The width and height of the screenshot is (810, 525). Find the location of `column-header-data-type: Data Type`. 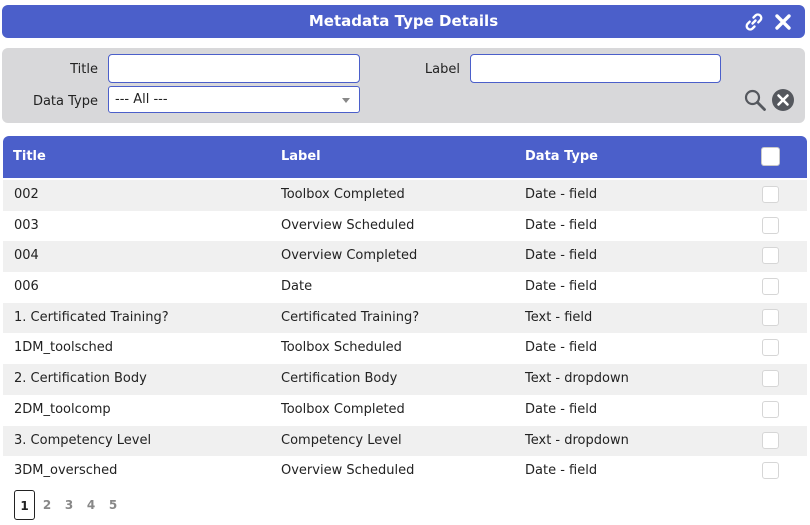

column-header-data-type: Data Type is located at coordinates (561, 156).